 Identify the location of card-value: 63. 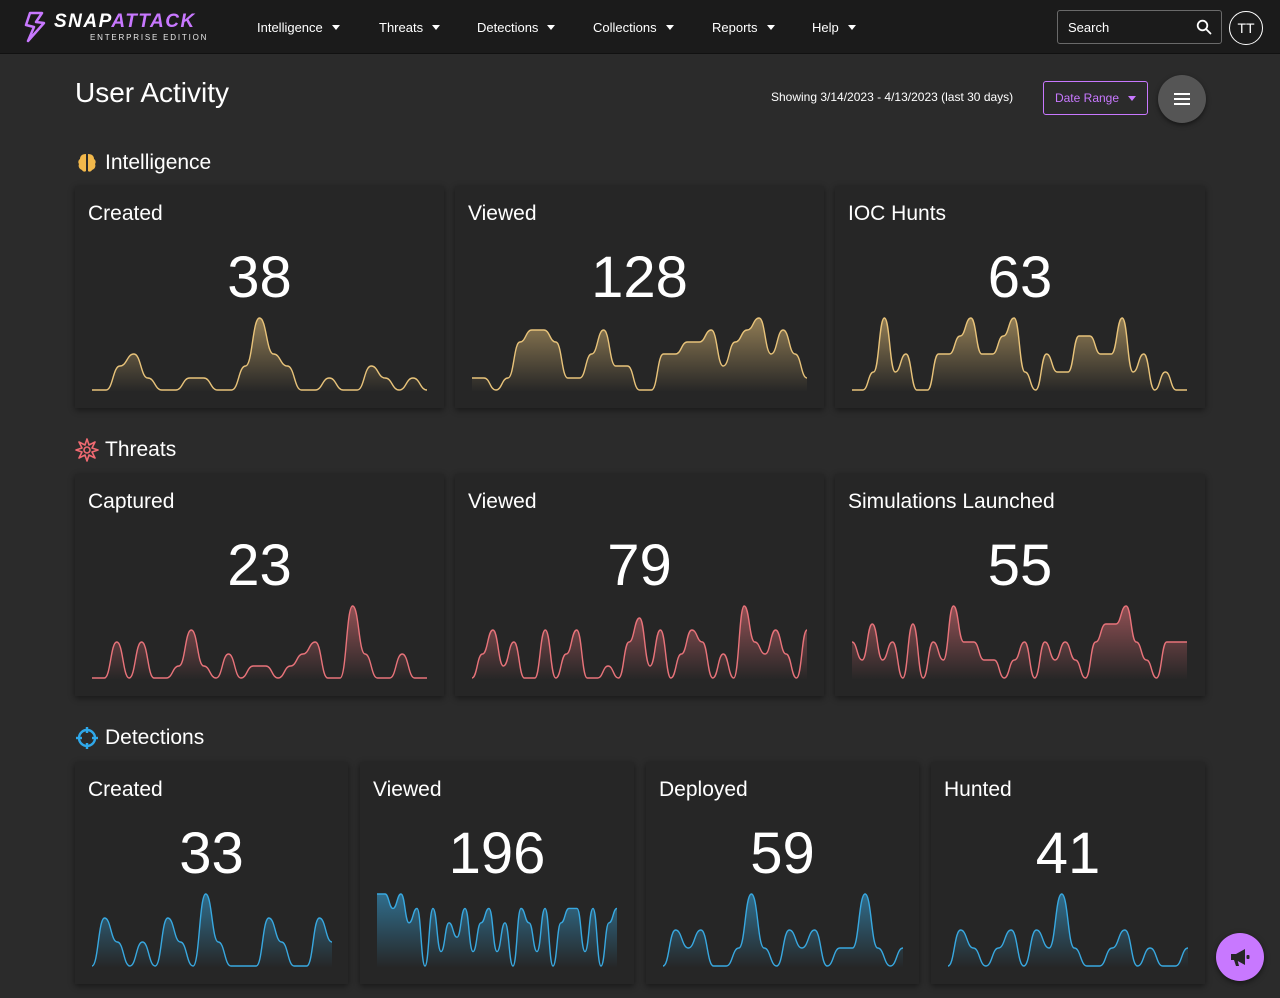
(1020, 277).